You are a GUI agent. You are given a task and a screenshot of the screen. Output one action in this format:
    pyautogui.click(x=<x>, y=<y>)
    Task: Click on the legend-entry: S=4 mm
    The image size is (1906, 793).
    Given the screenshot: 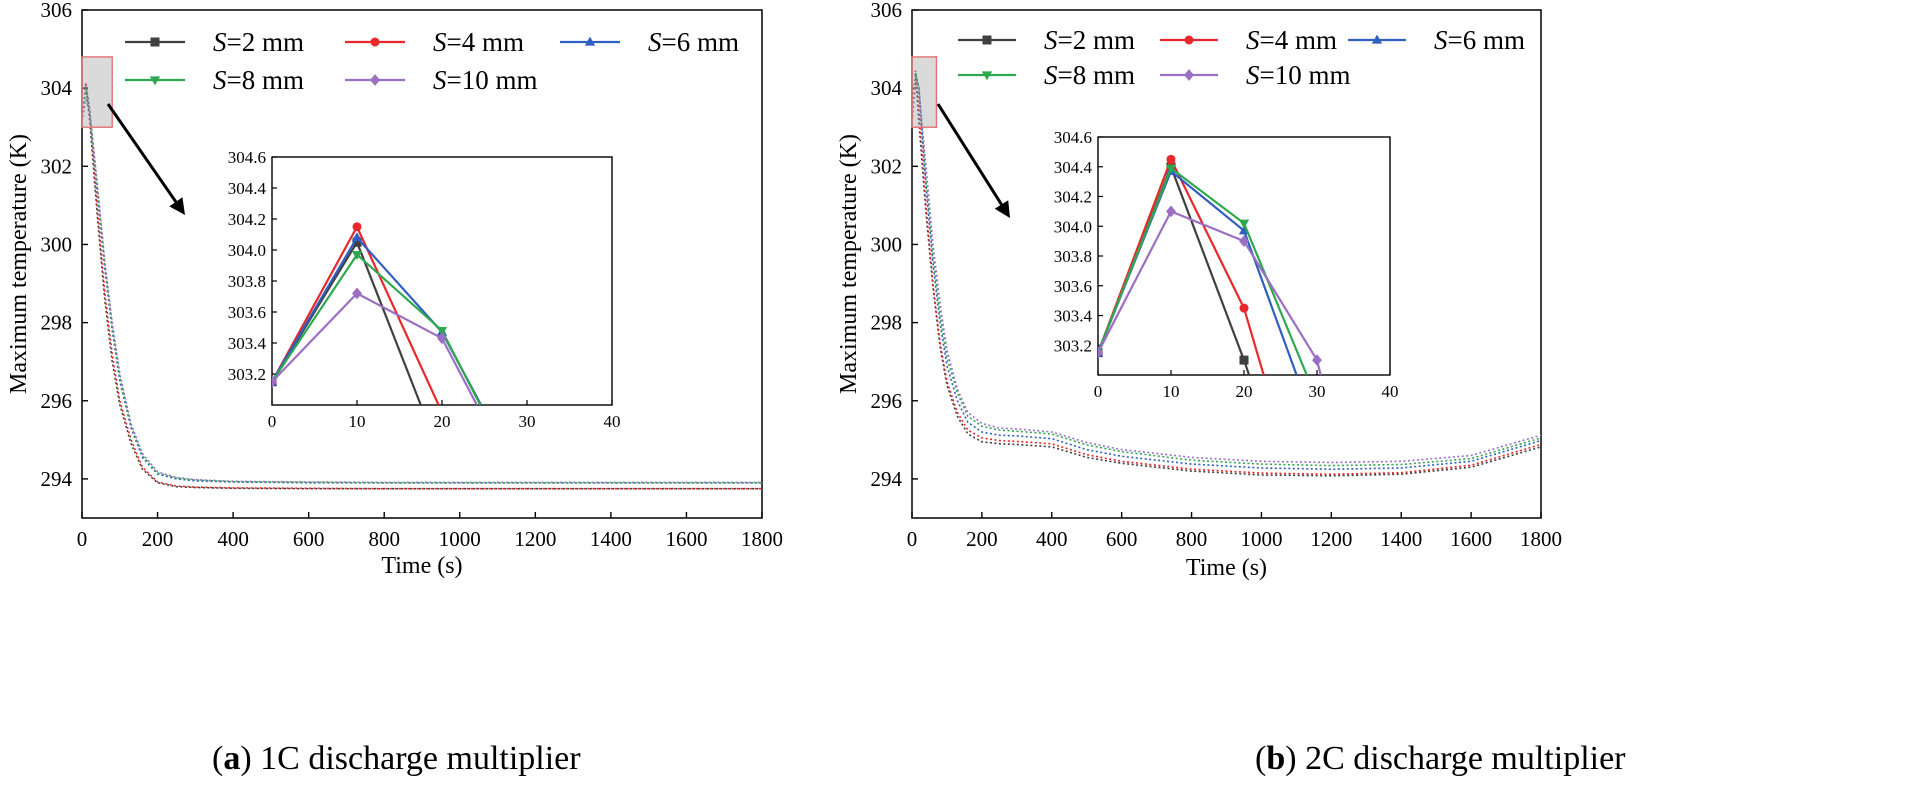 What is the action you would take?
    pyautogui.click(x=434, y=42)
    